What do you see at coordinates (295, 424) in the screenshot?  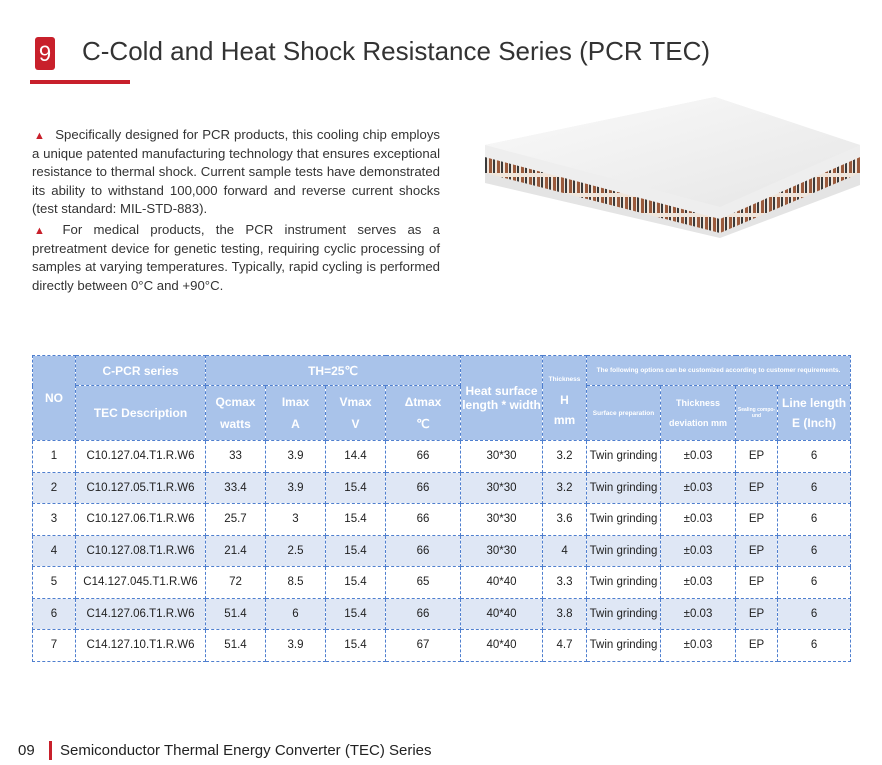 I see `header-text: A` at bounding box center [295, 424].